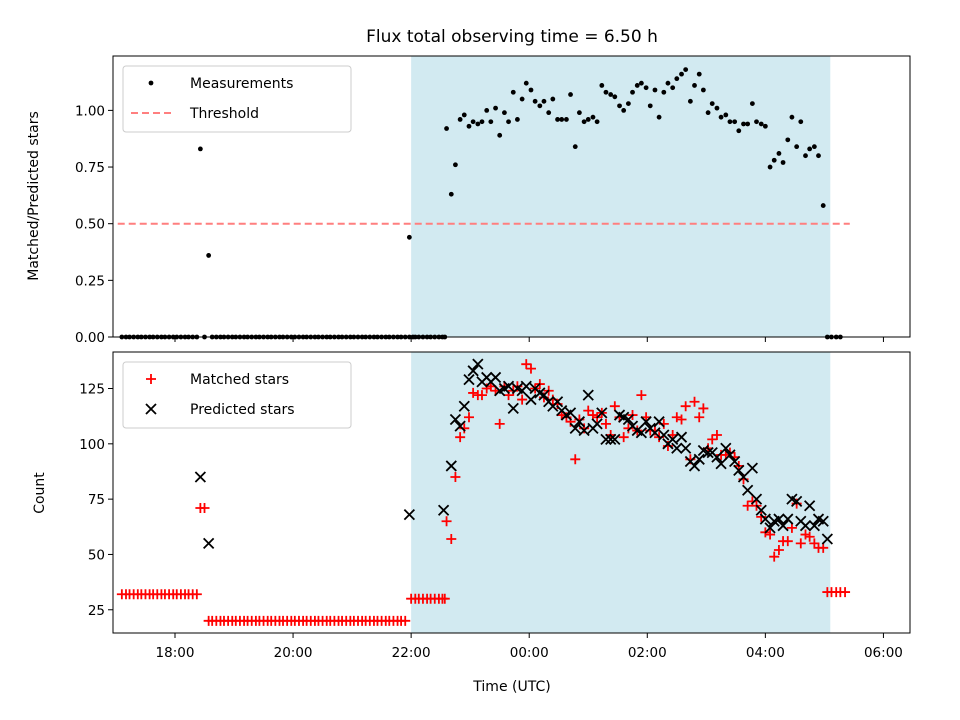  Describe the element at coordinates (90, 281) in the screenshot. I see `y-tick-label: 0.25` at that location.